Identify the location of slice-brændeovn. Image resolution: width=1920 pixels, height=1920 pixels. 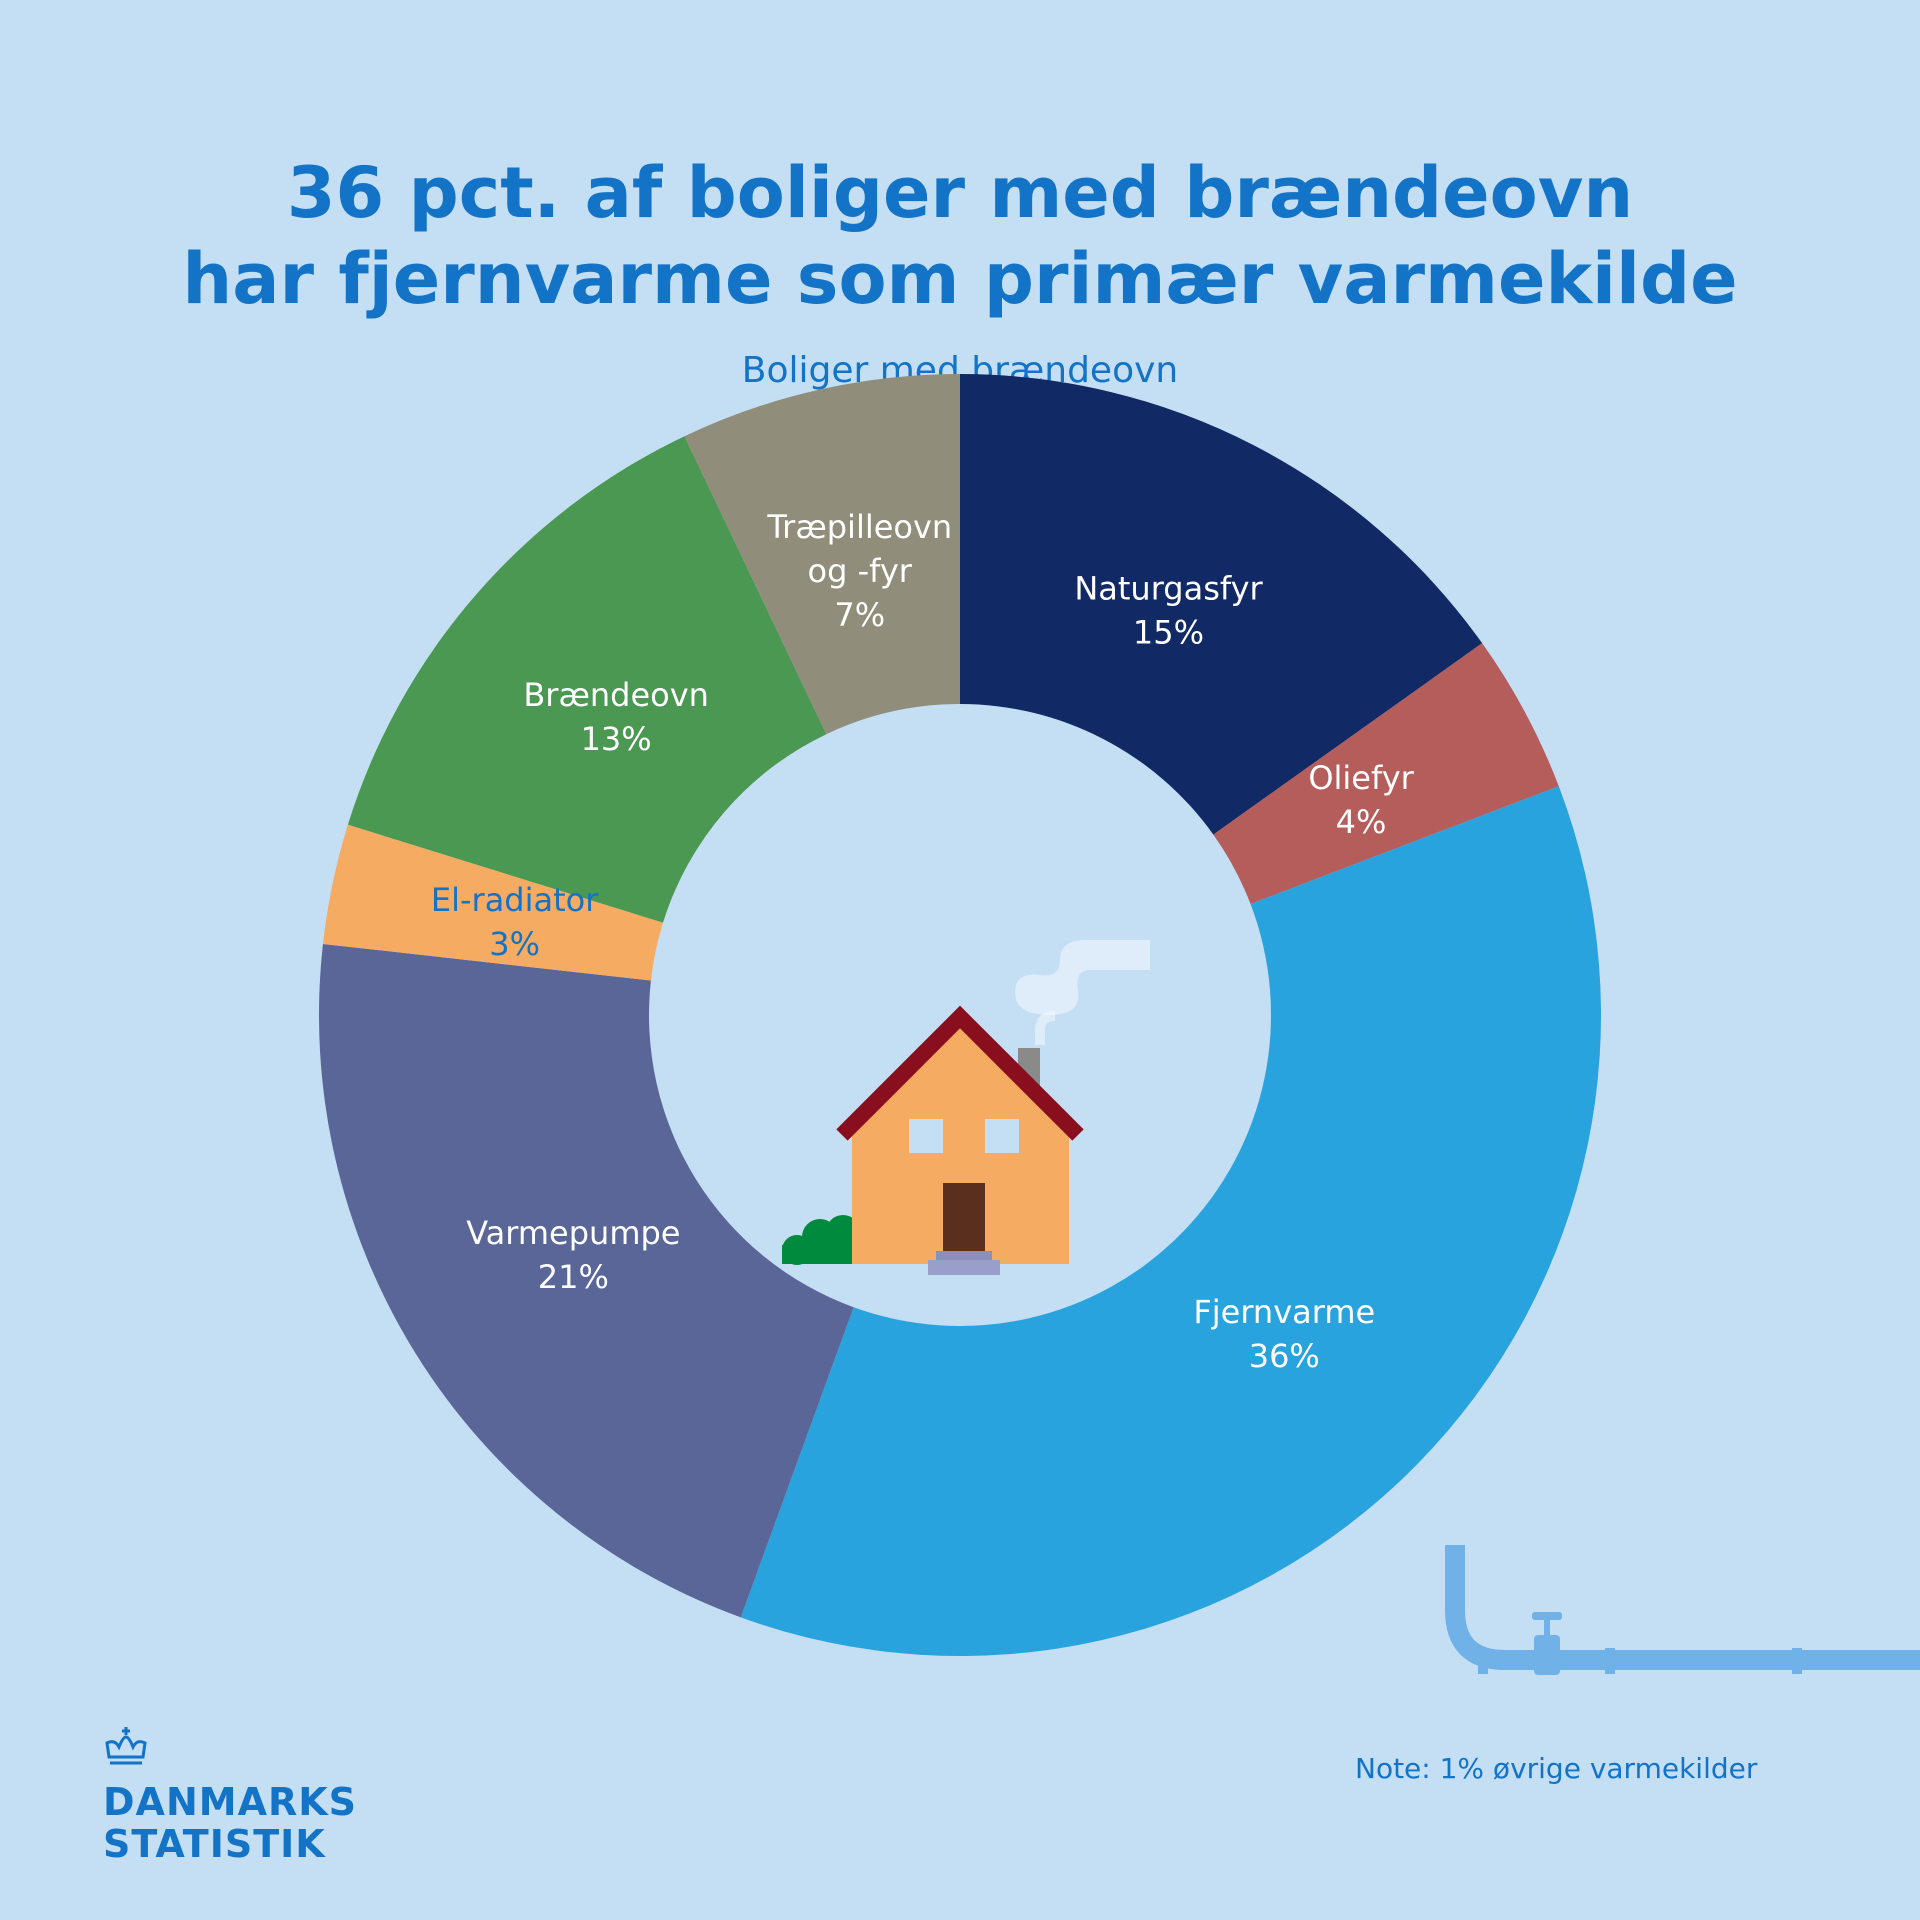
(587, 679).